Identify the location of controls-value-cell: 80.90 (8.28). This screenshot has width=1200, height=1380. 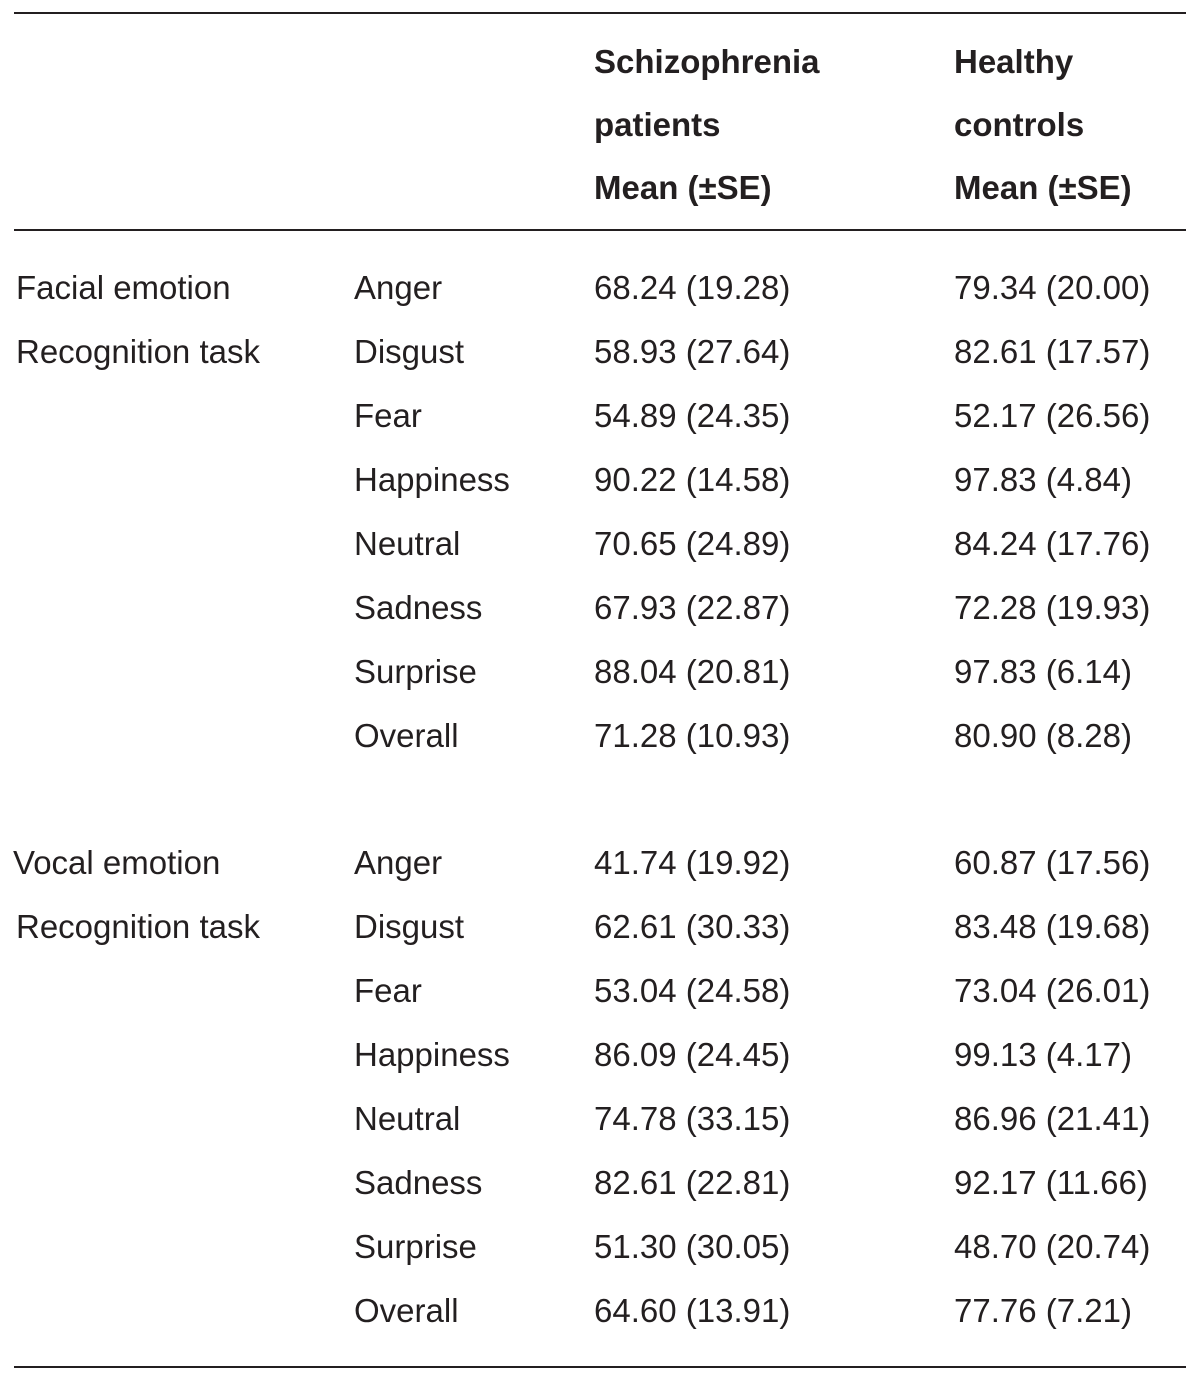
(1043, 735).